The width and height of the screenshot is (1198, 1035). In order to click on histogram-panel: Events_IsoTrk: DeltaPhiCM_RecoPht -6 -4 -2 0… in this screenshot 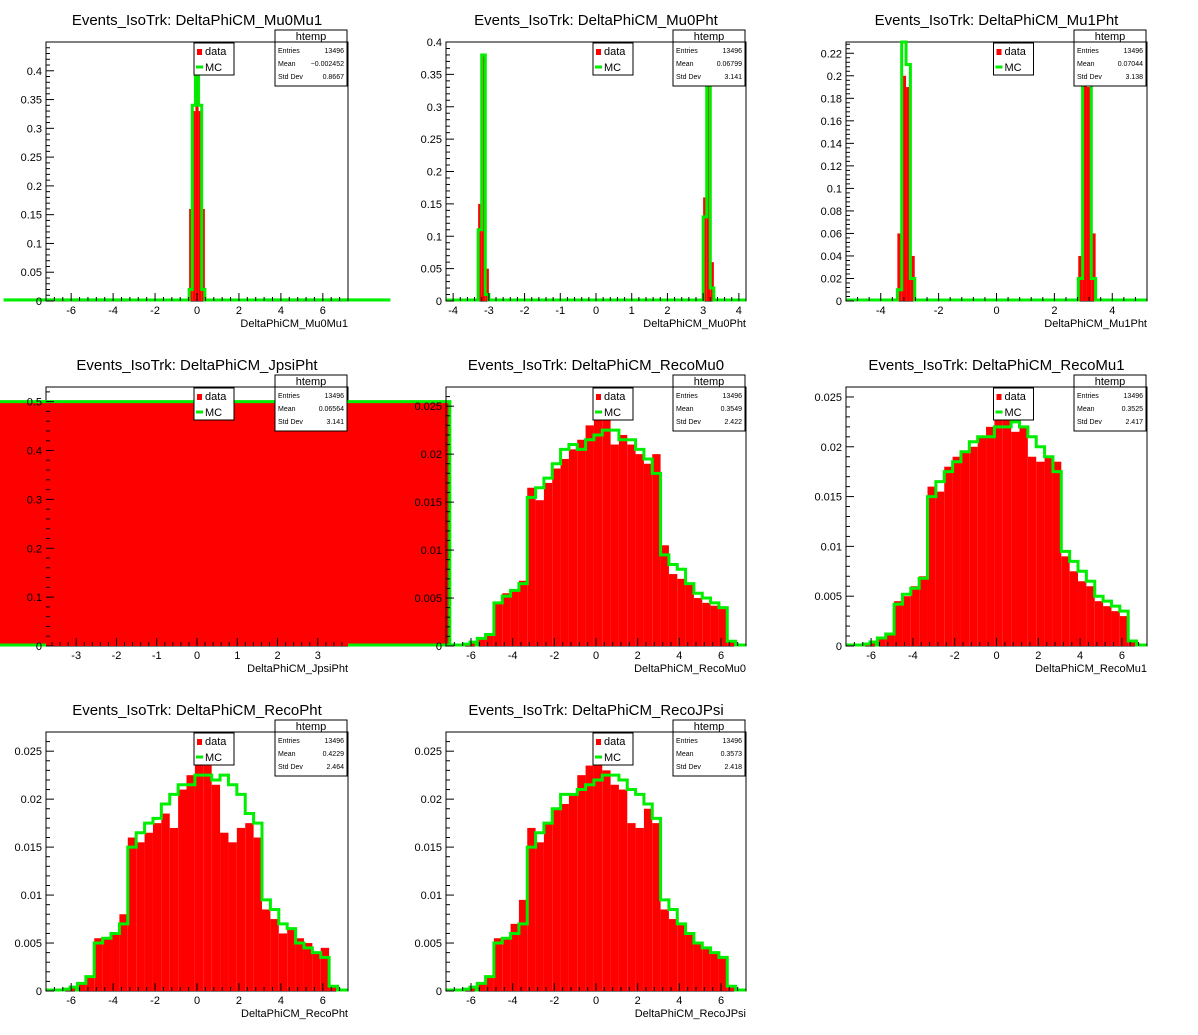, I will do `click(181, 861)`.